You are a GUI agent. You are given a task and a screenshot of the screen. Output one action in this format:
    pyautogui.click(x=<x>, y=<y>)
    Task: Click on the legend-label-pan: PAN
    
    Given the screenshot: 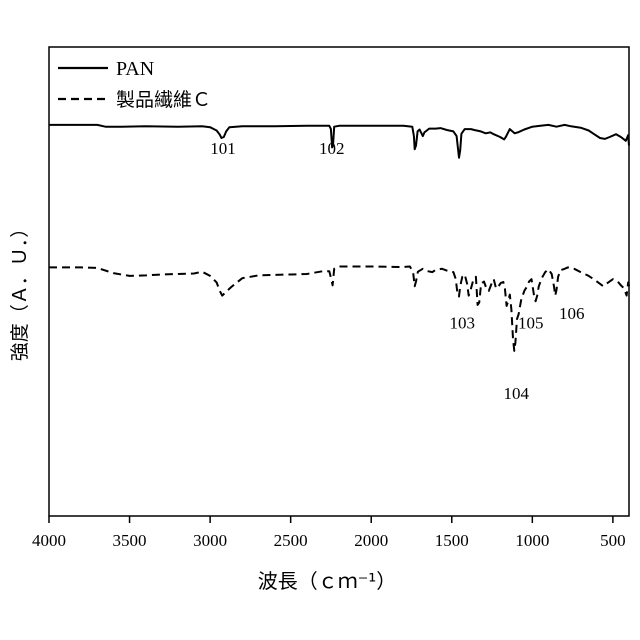 What is the action you would take?
    pyautogui.click(x=135, y=69)
    